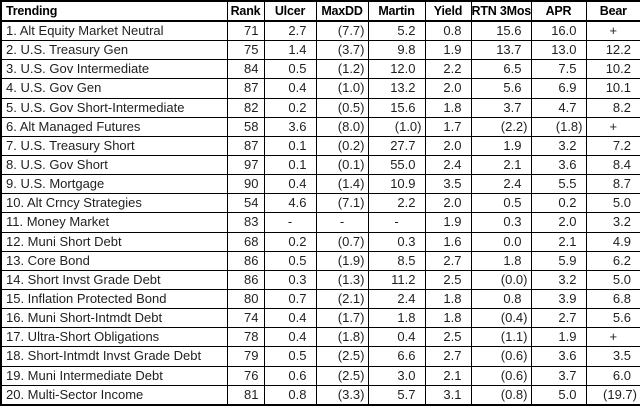 This screenshot has height=406, width=640. Describe the element at coordinates (501, 395) in the screenshot. I see `value-cell: (0.8)` at that location.